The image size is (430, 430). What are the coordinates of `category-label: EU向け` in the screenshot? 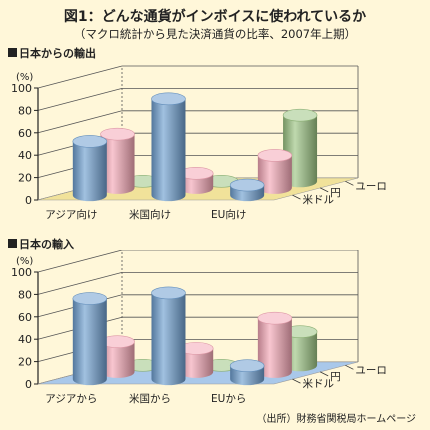 It's located at (228, 214).